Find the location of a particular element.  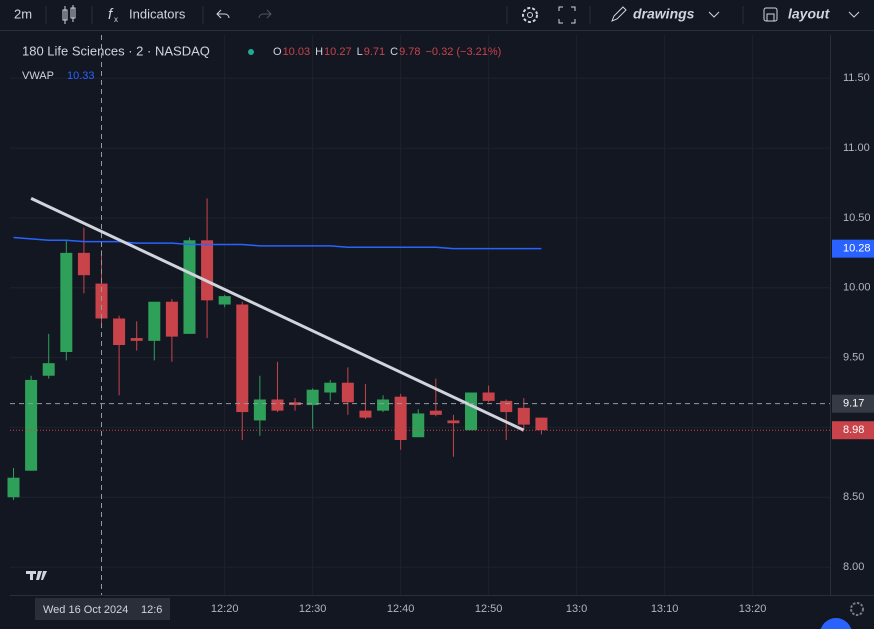

indicators-button: Indicators is located at coordinates (157, 13).